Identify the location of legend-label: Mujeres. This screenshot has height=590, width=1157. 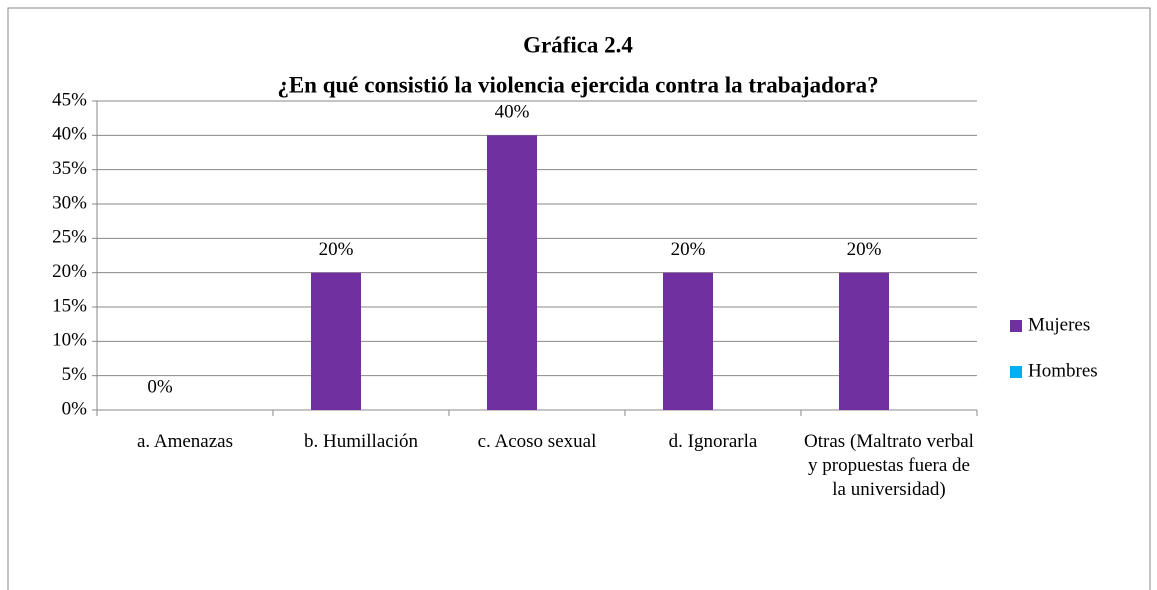
(1059, 324).